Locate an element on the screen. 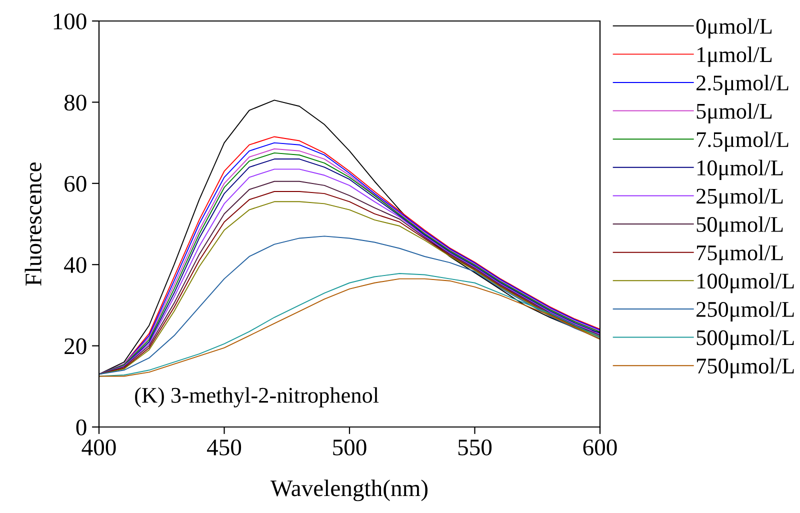 The width and height of the screenshot is (800, 513). y-tick-label: 0 is located at coordinates (81, 427).